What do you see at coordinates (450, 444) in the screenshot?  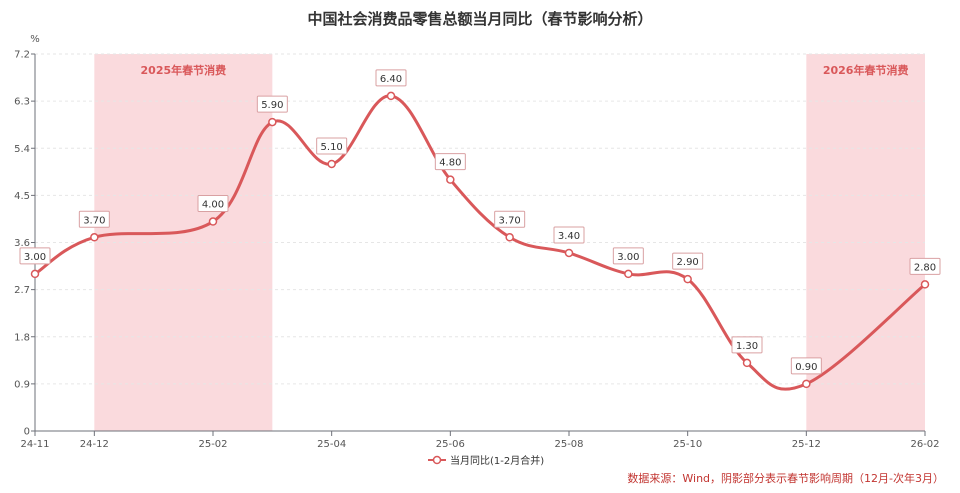 I see `x-tick-label: 25-06` at bounding box center [450, 444].